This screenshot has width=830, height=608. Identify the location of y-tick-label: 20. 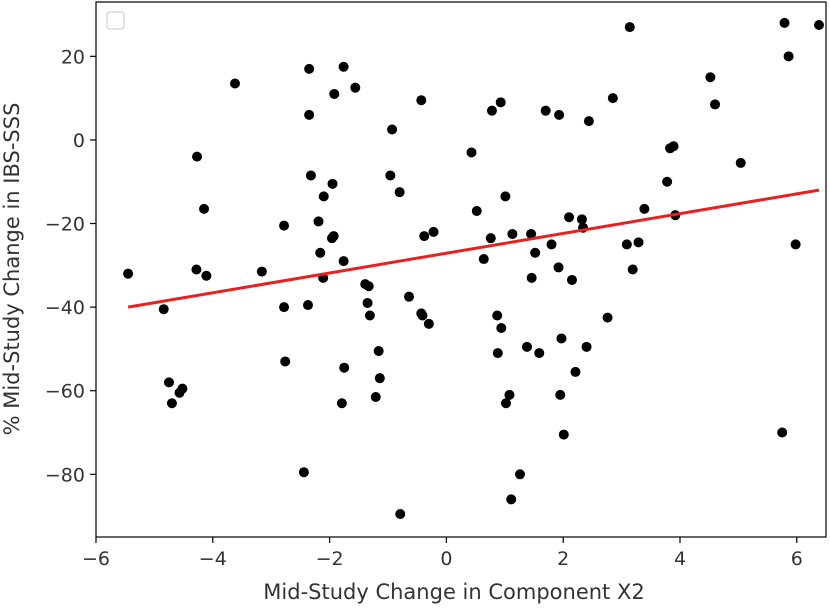
(73, 57).